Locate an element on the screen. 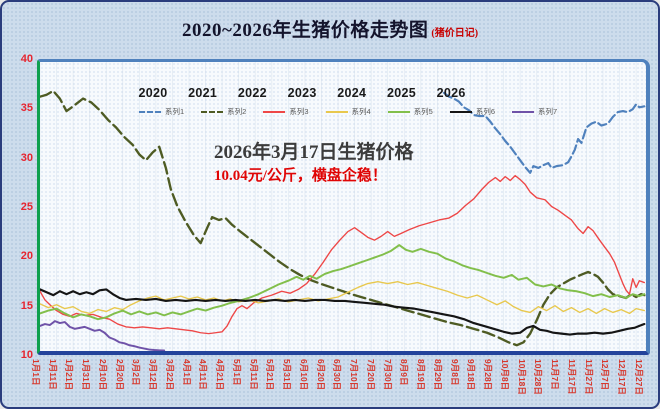 Image resolution: width=660 pixels, height=409 pixels. y-tick-label: 25 is located at coordinates (26, 207).